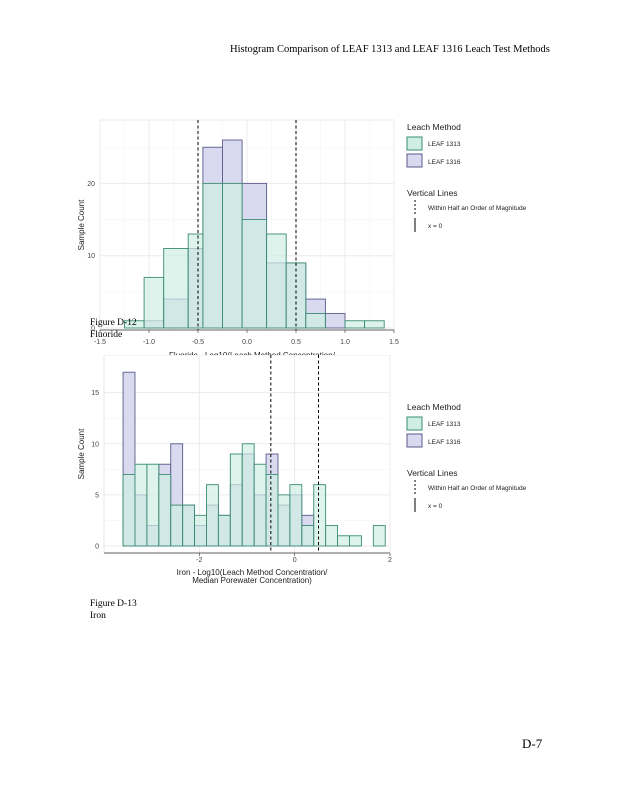 The width and height of the screenshot is (618, 800). What do you see at coordinates (390, 560) in the screenshot?
I see `iron-x-tick-label: 2` at bounding box center [390, 560].